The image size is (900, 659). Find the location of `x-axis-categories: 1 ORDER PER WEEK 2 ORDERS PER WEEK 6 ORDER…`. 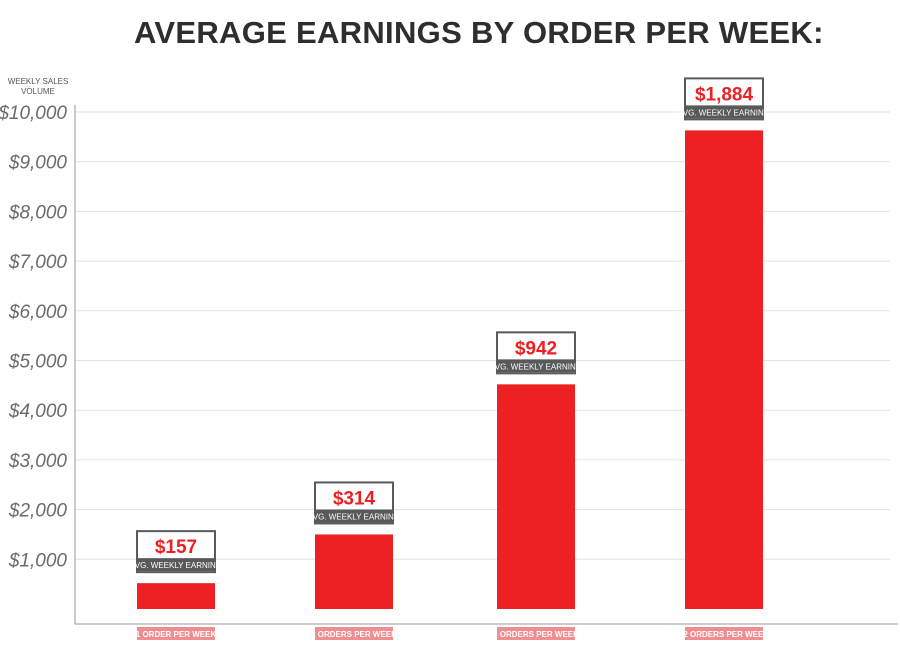

x-axis-categories: 1 ORDER PER WEEK 2 ORDERS PER WEEK 6 ORDER… is located at coordinates (452, 633).